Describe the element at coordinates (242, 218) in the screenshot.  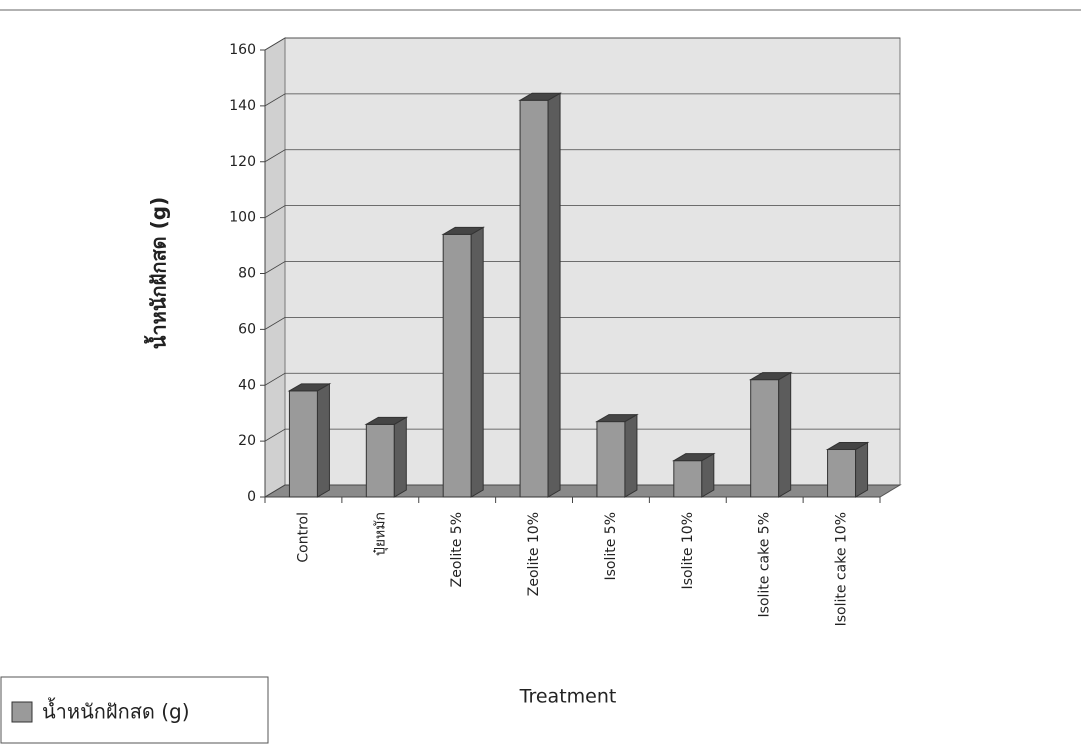
I see `y-tick-label: 100` at that location.